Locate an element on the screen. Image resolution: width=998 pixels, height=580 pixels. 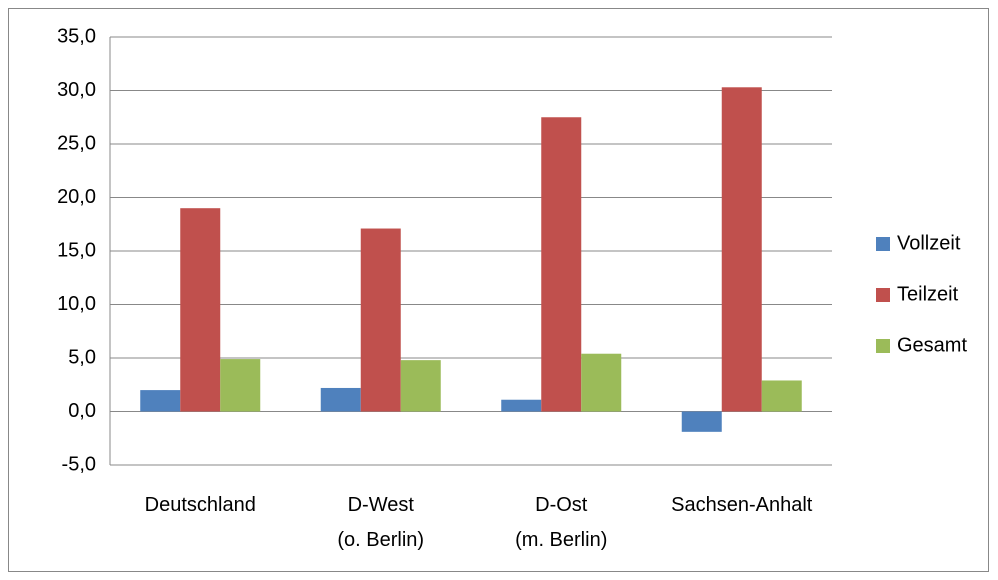
y-tick-label: 20,0 is located at coordinates (76, 197).